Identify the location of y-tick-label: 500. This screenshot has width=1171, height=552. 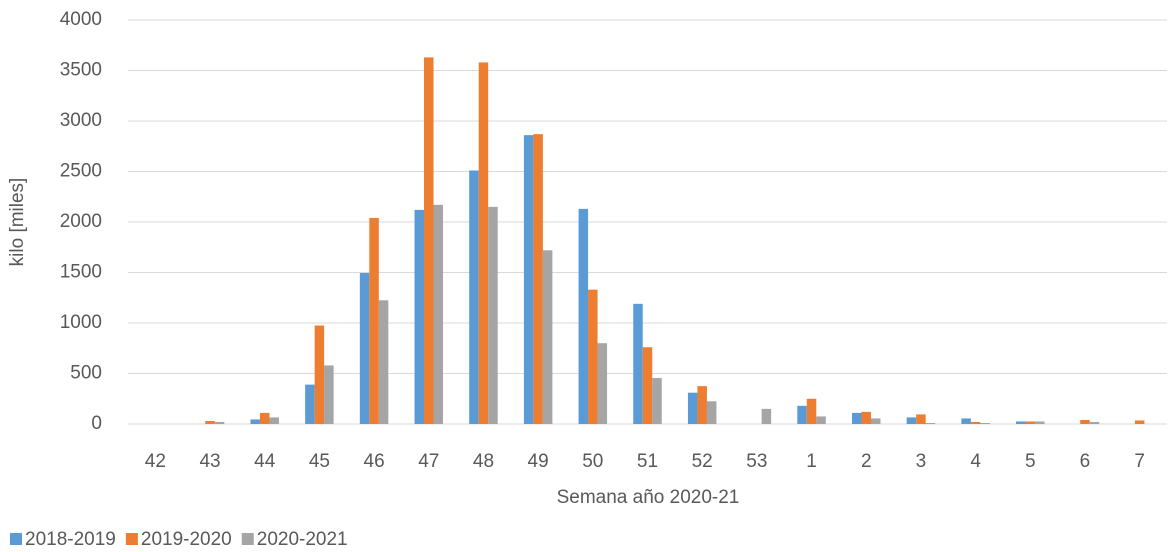
(86, 373).